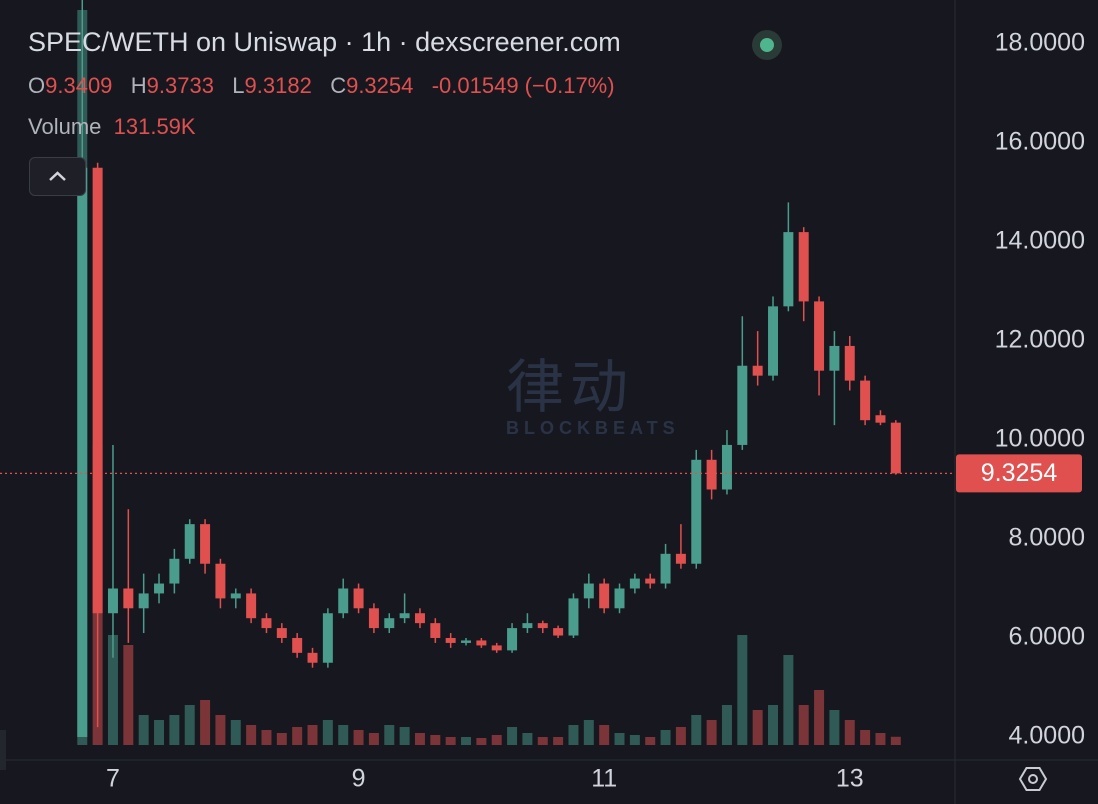 Image resolution: width=1098 pixels, height=804 pixels. Describe the element at coordinates (380, 85) in the screenshot. I see `ohlc-value: 9.3254` at that location.